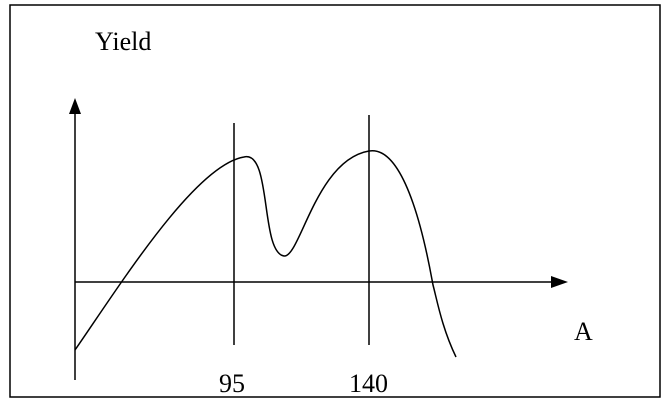  I want to click on y-axis-arrowhead, so click(75, 106).